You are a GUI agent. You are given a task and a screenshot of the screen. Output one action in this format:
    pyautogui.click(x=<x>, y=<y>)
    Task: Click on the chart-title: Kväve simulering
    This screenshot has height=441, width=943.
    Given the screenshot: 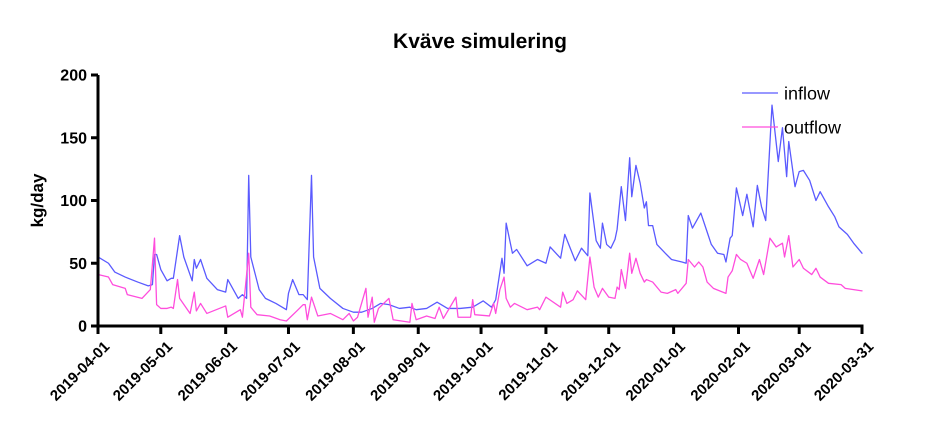 What is the action you would take?
    pyautogui.click(x=480, y=41)
    